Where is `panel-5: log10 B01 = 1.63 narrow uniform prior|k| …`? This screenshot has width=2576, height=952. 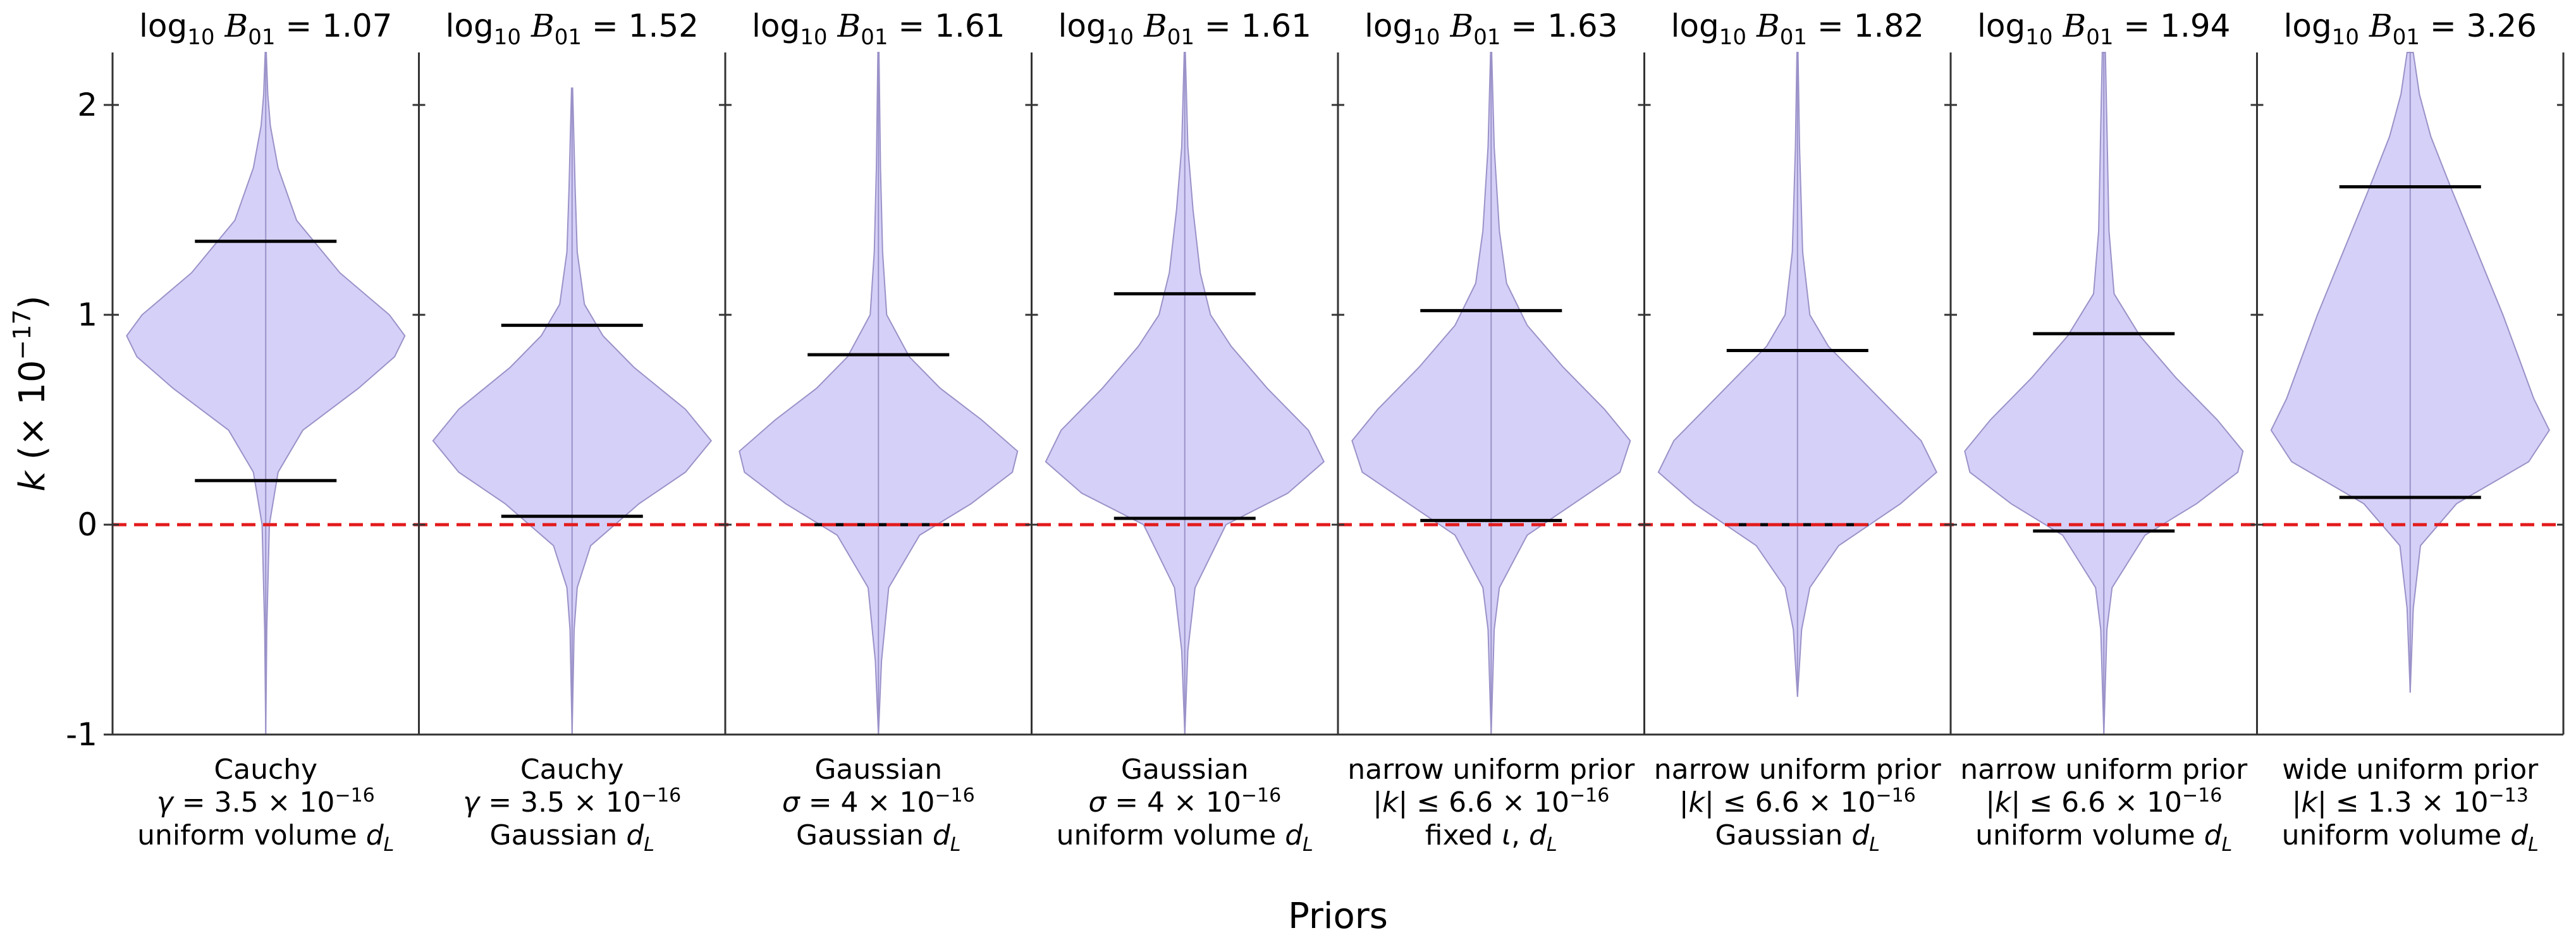 panel-5: log10 B01 = 1.63 narrow uniform prior|k| … is located at coordinates (1491, 432).